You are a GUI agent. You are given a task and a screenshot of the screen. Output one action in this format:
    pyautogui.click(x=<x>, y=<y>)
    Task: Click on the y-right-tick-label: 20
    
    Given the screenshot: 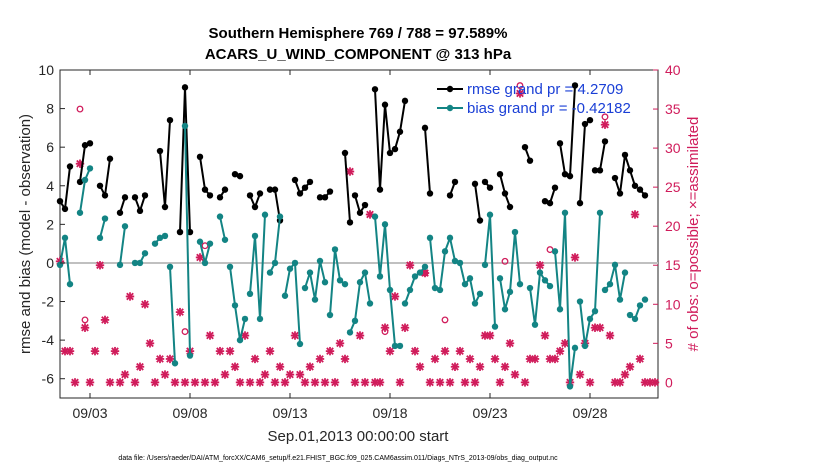 What is the action you would take?
    pyautogui.click(x=673, y=226)
    